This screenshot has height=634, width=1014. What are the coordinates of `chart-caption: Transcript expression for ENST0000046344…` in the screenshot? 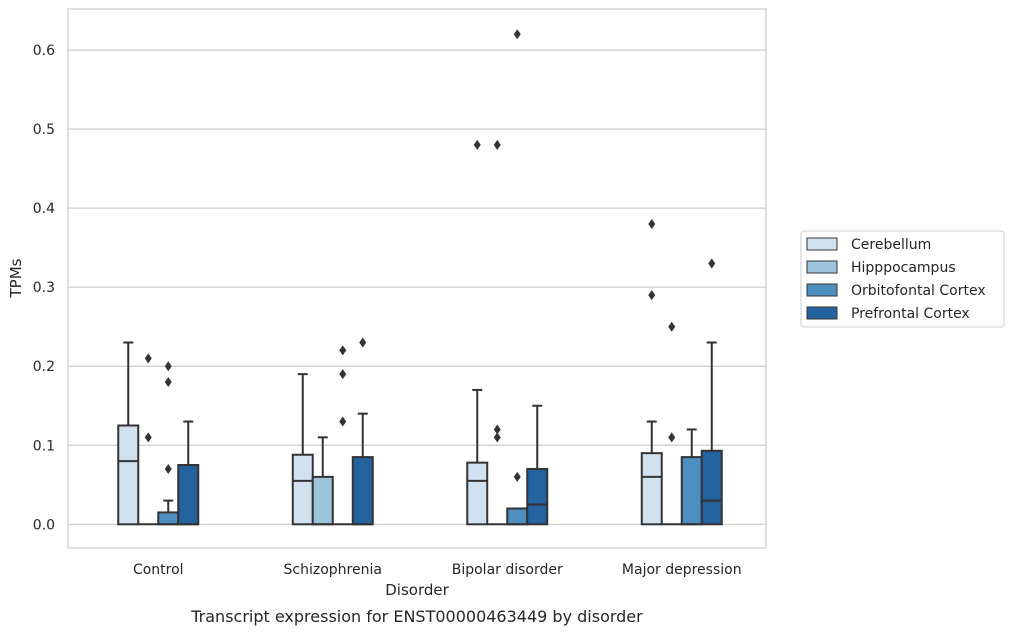 It's located at (416, 616).